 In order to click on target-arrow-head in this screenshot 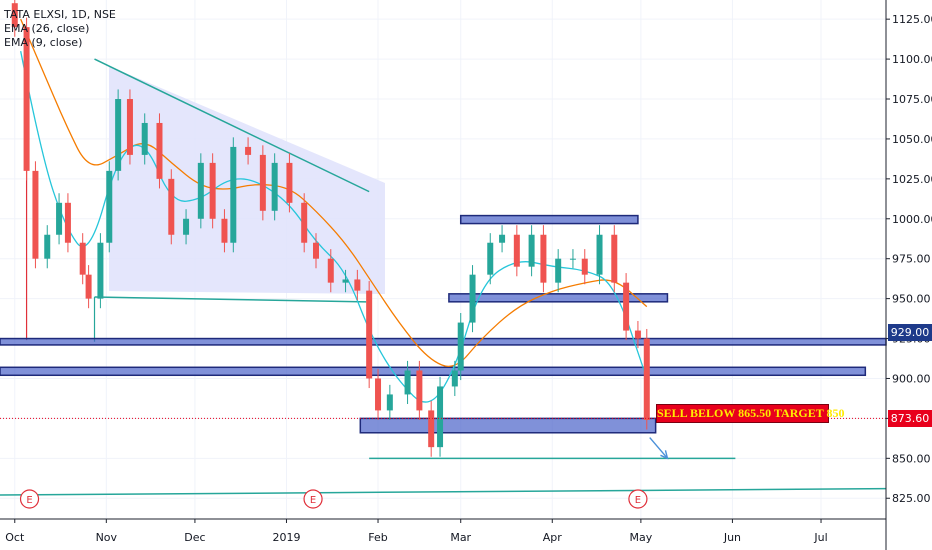, I will do `click(664, 455)`.